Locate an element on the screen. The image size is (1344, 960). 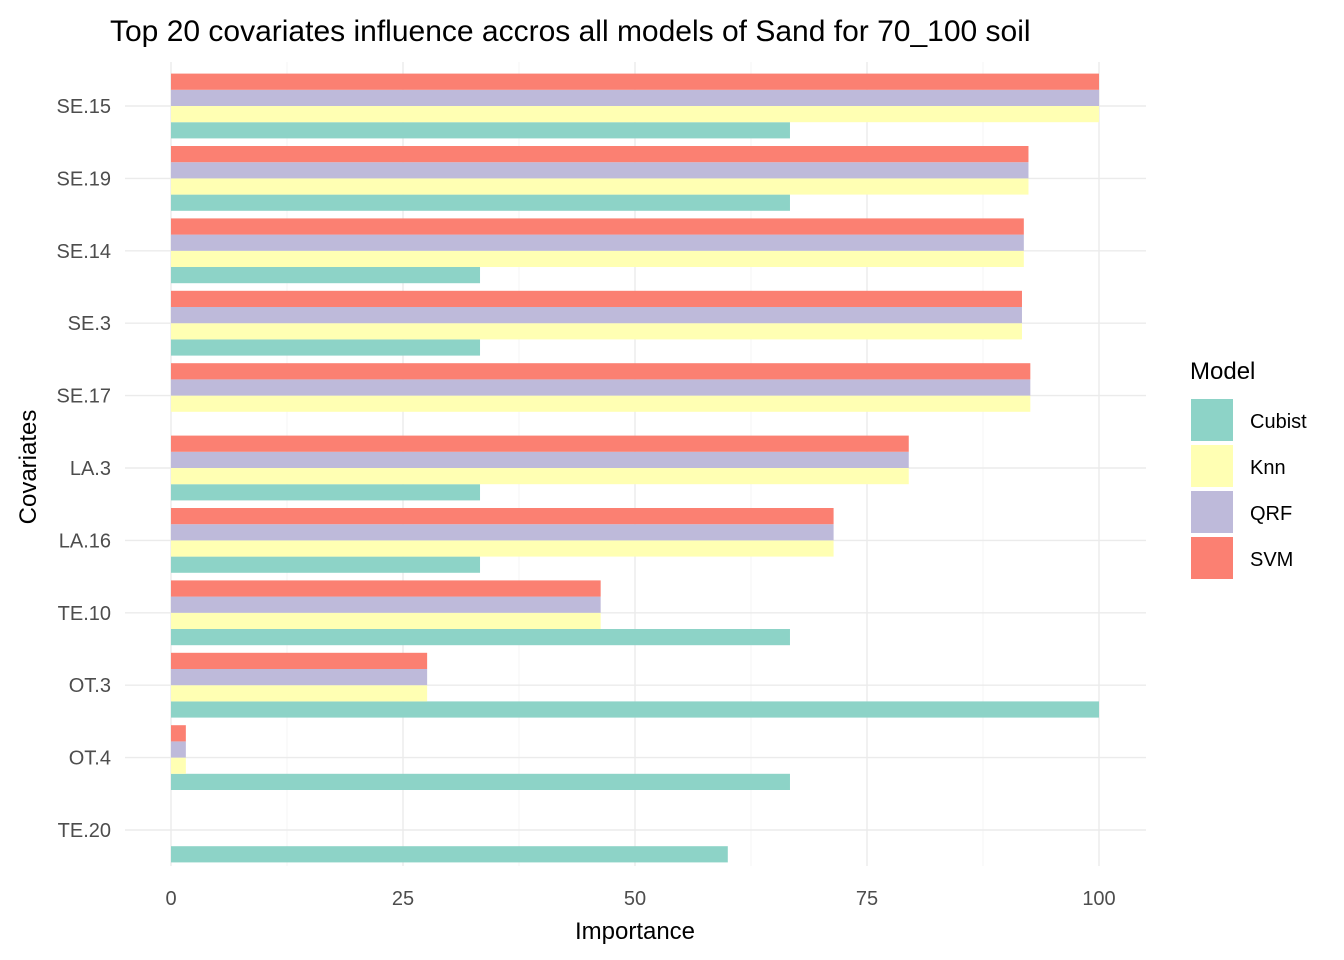
x-tick-label: 75 is located at coordinates (867, 899).